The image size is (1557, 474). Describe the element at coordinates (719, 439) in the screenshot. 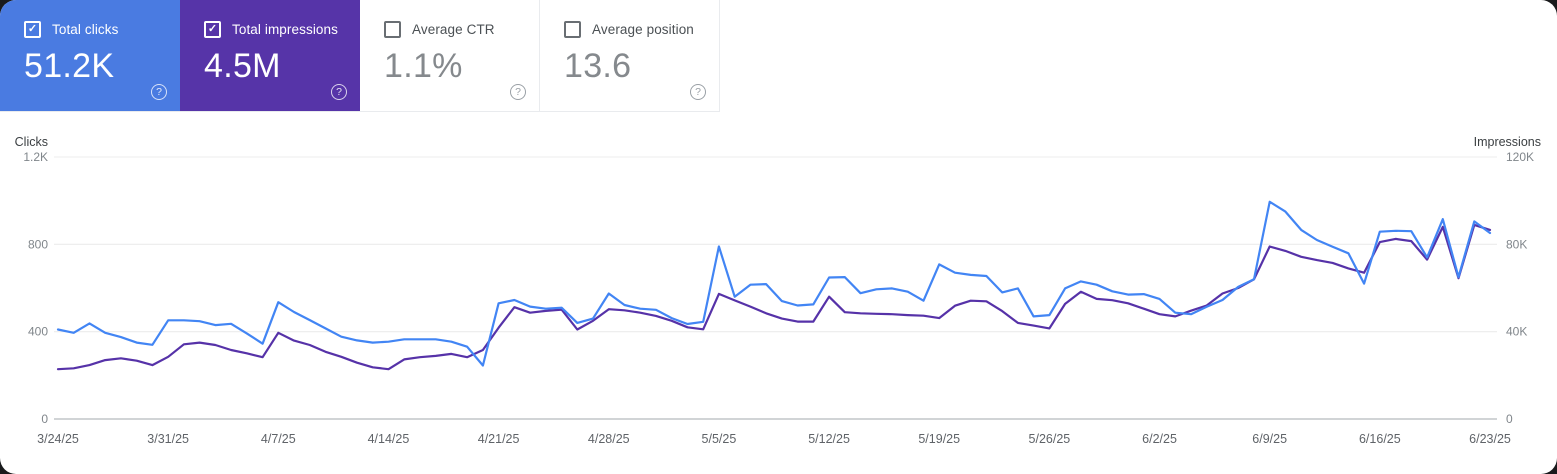

I see `x-axis-label: 5/5/25` at that location.